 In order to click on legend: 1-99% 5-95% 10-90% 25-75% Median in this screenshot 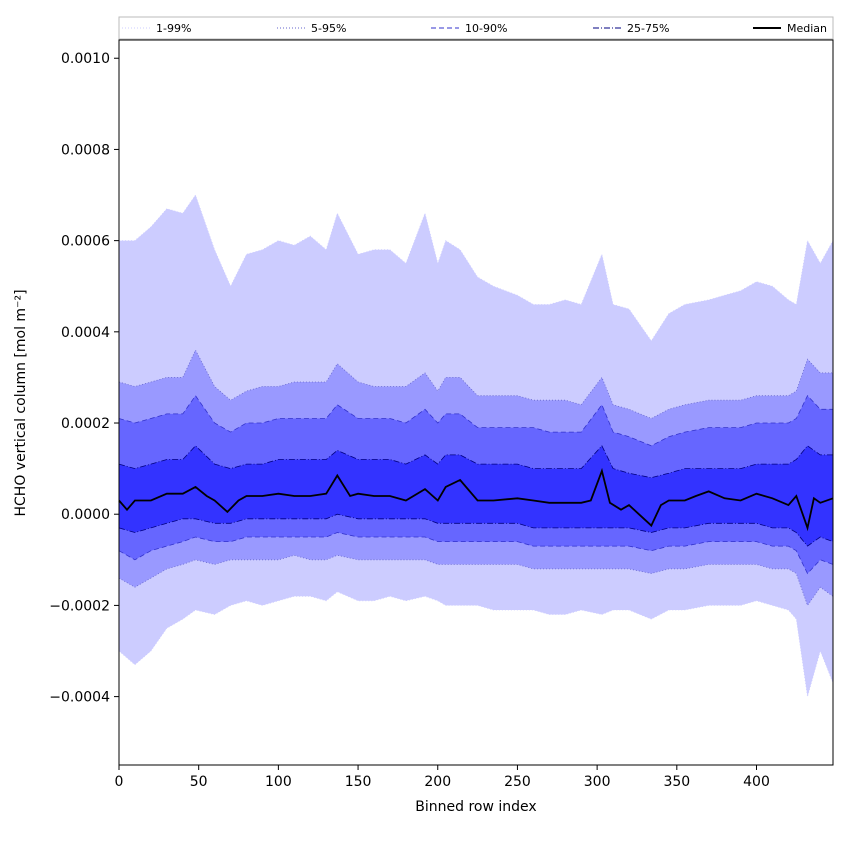, I will do `click(476, 28)`.